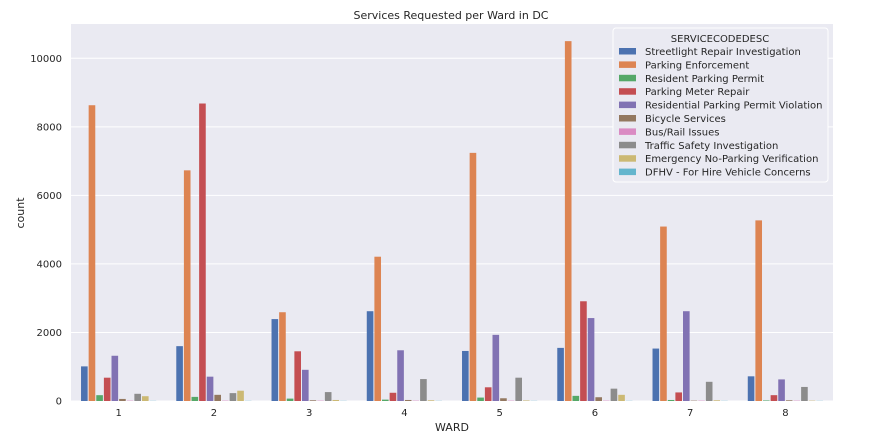 This screenshot has height=445, width=882. What do you see at coordinates (404, 413) in the screenshot?
I see `x-tick-label: 4` at bounding box center [404, 413].